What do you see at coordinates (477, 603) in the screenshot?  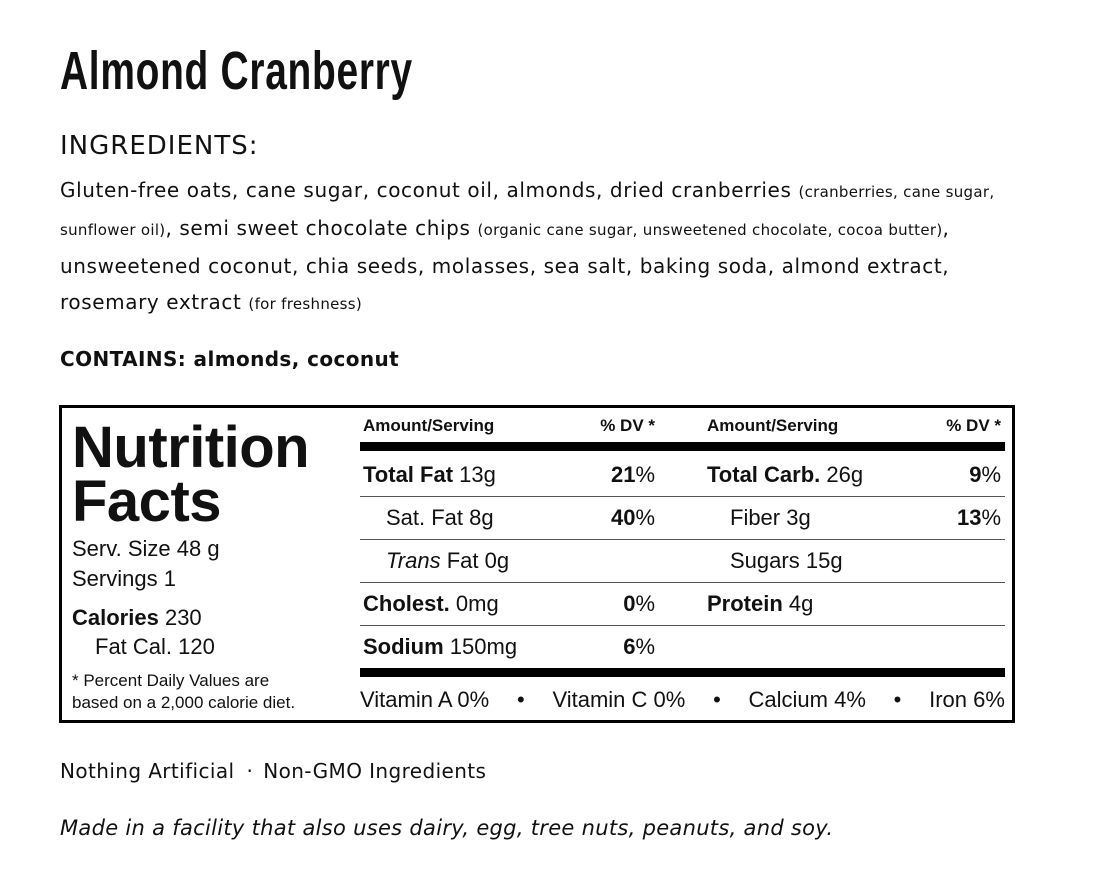 I see `nutrient-amount: 0mg` at bounding box center [477, 603].